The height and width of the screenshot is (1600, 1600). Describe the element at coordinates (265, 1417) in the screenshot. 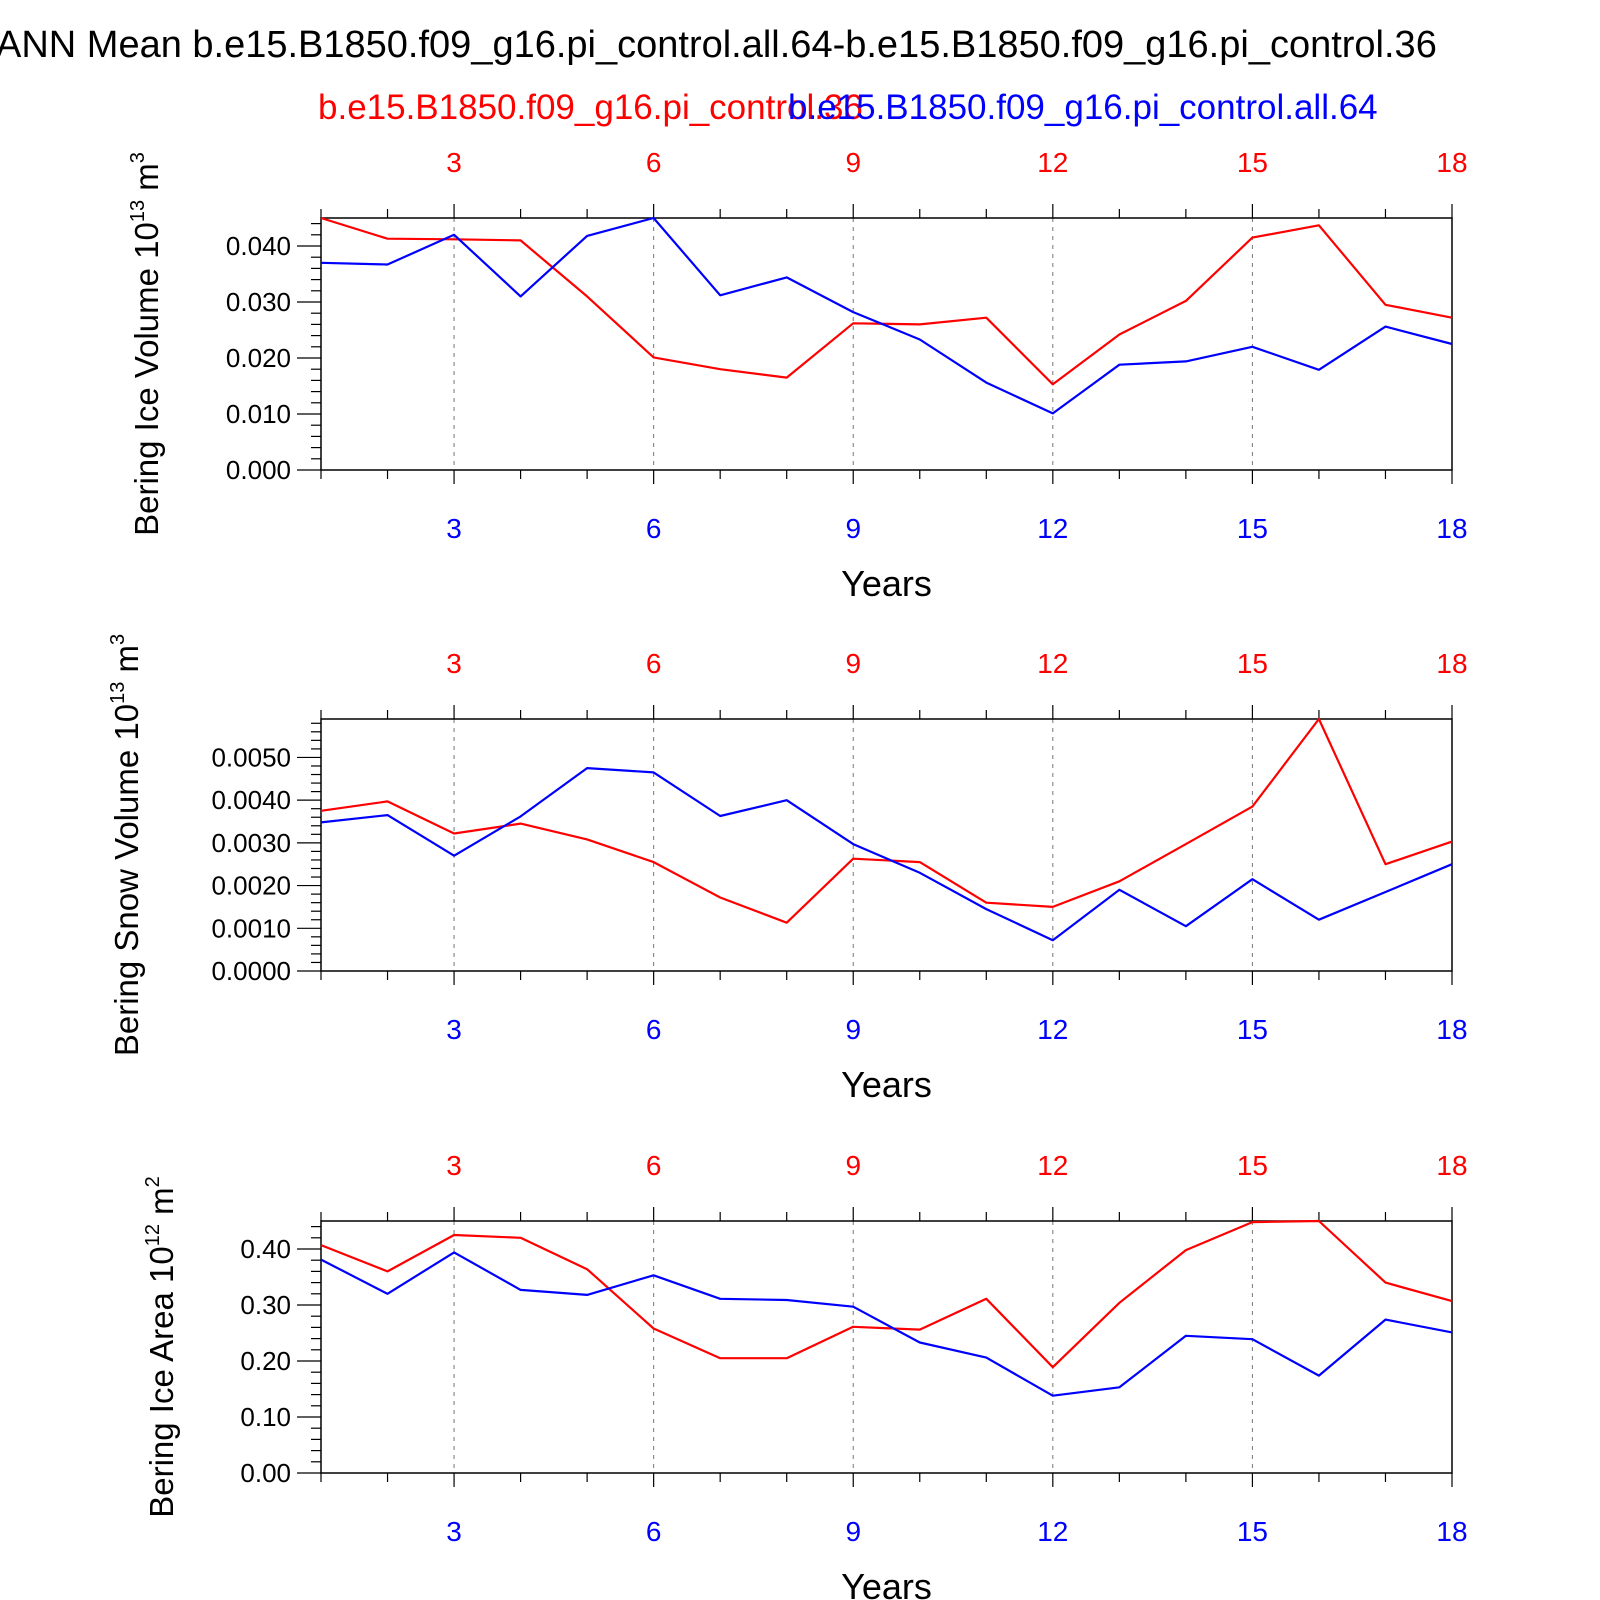

I see `y-tick-label: 0.10` at that location.